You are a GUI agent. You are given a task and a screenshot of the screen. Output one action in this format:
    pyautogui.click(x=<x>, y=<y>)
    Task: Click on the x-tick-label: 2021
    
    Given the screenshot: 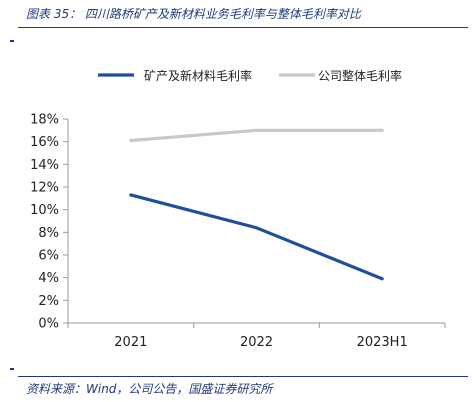 What is the action you would take?
    pyautogui.click(x=130, y=342)
    